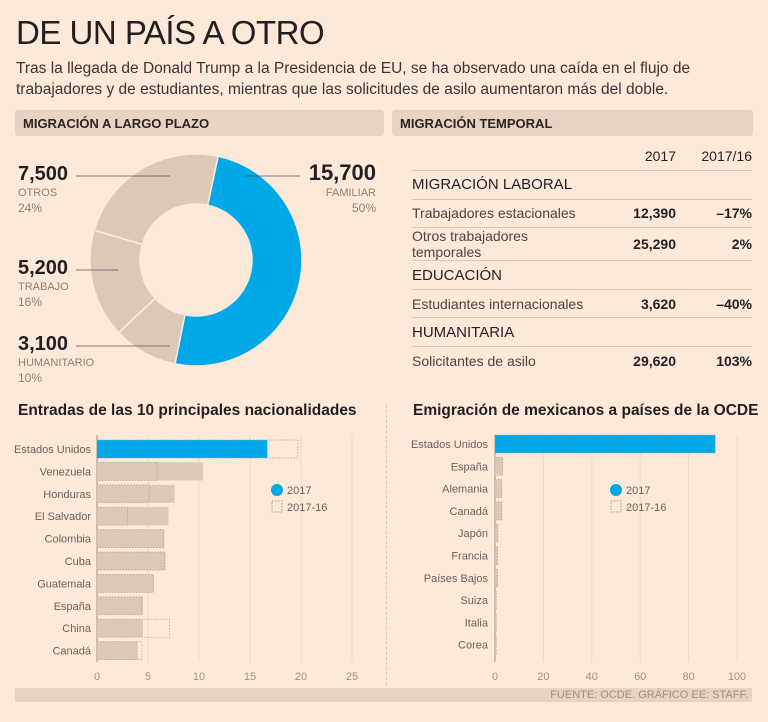 This screenshot has width=768, height=722. I want to click on slice-value: 15,700, so click(342, 172).